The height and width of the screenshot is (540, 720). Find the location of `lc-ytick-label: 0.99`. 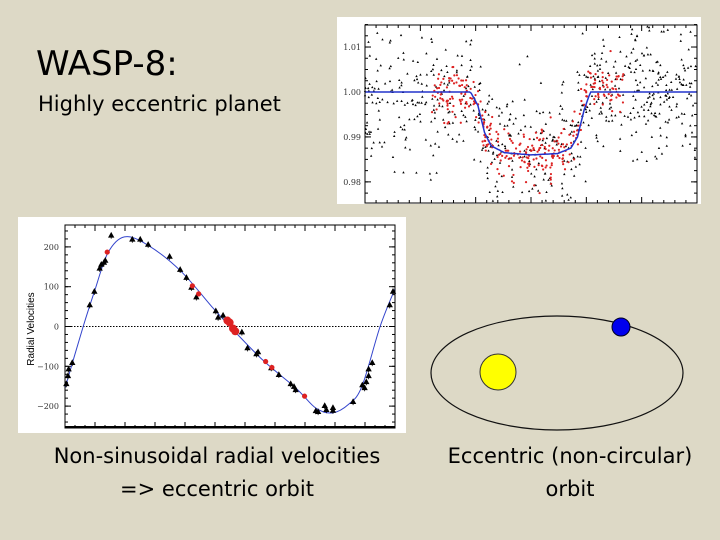

lc-ytick-label: 0.99 is located at coordinates (352, 137).